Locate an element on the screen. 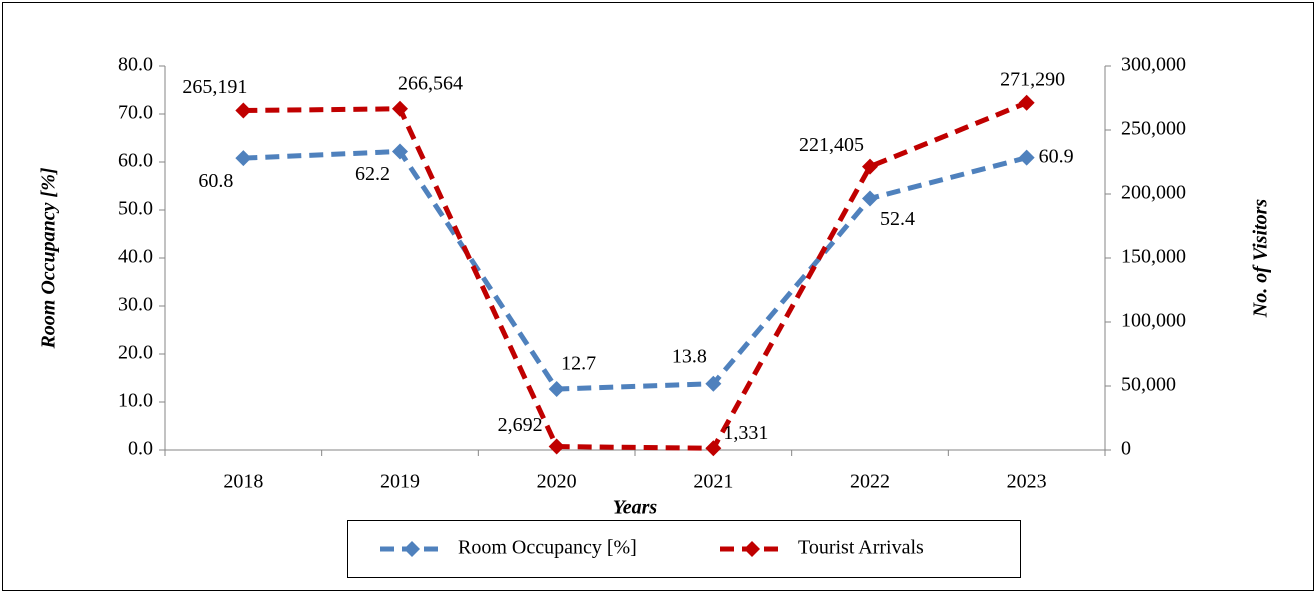  data-label: 1,331 is located at coordinates (745, 433).